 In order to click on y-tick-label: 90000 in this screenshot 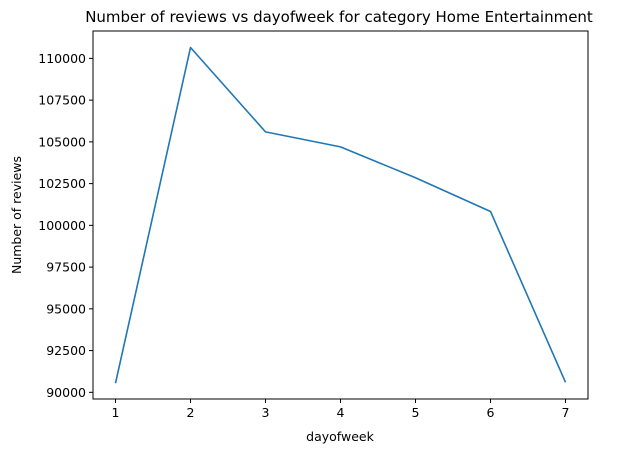, I will do `click(66, 392)`.